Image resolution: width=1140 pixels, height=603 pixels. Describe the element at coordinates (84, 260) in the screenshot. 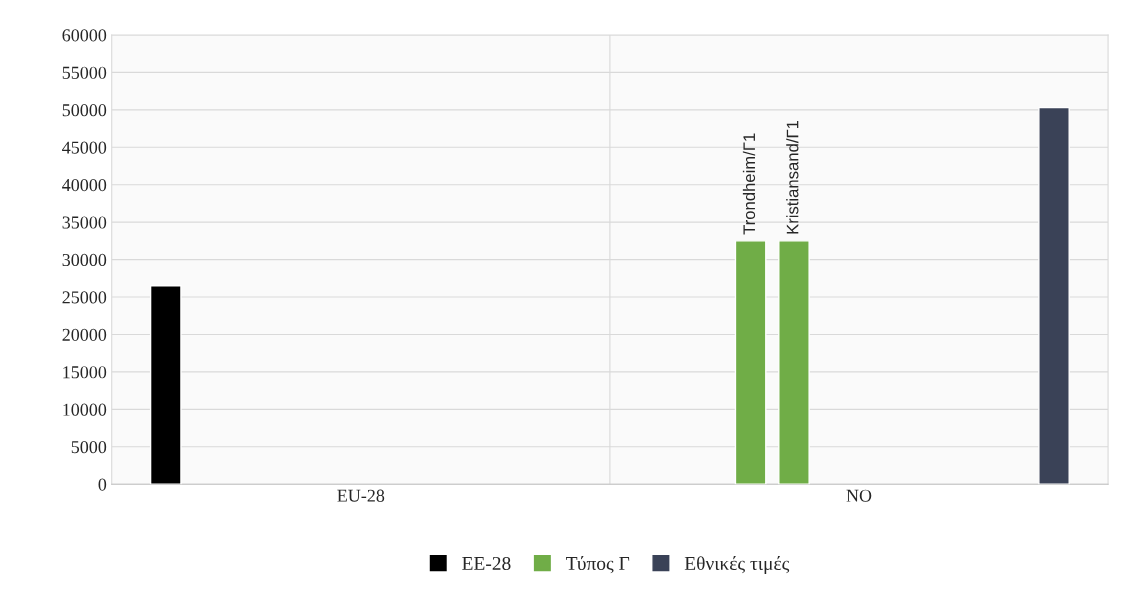

I see `y-tick-label: 30000` at that location.